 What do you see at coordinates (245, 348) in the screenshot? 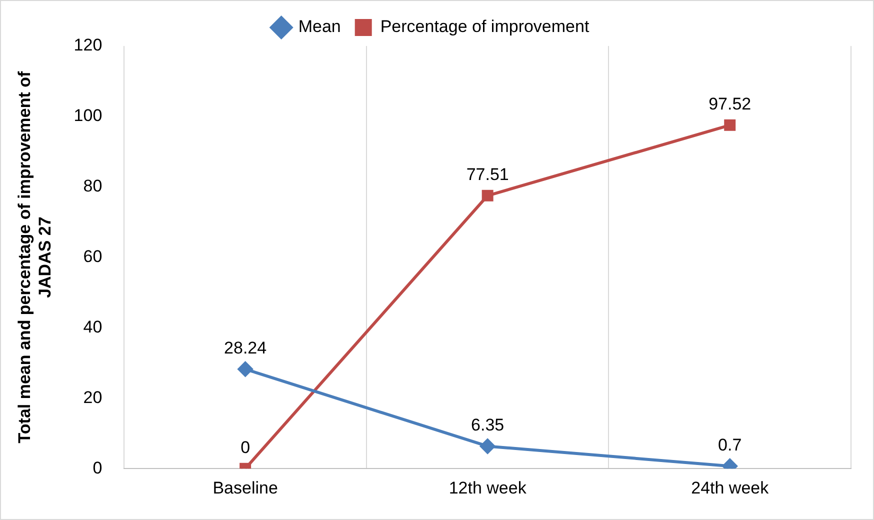
I see `data-label: 28.24` at bounding box center [245, 348].